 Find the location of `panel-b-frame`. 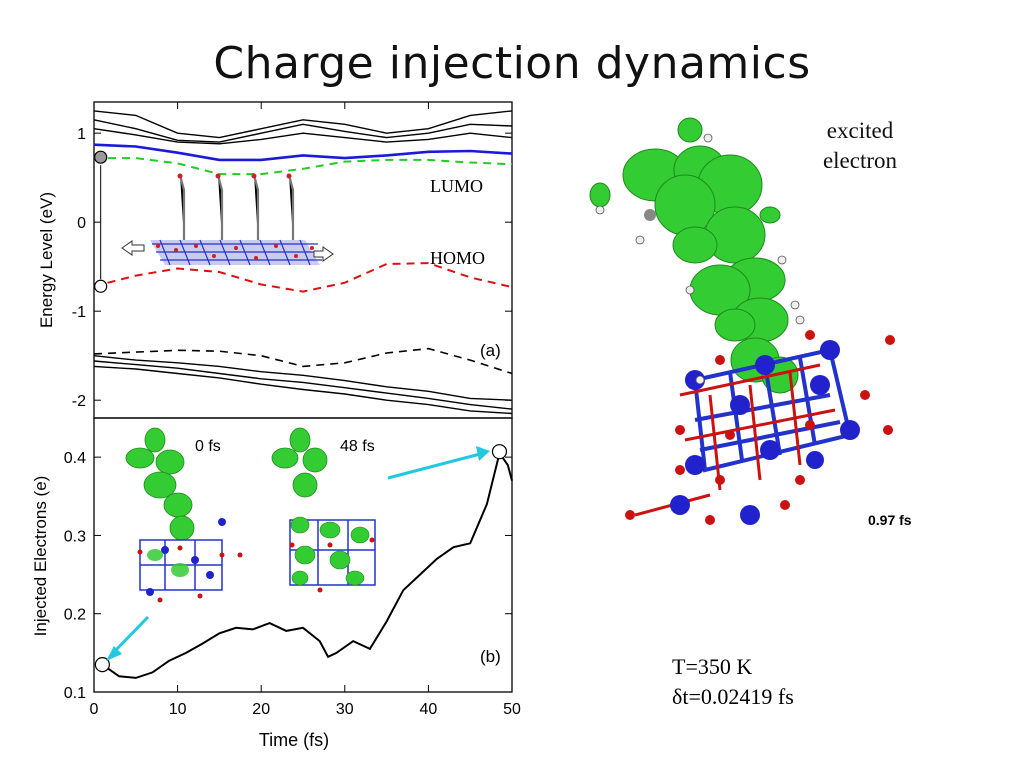

panel-b-frame is located at coordinates (303, 555).